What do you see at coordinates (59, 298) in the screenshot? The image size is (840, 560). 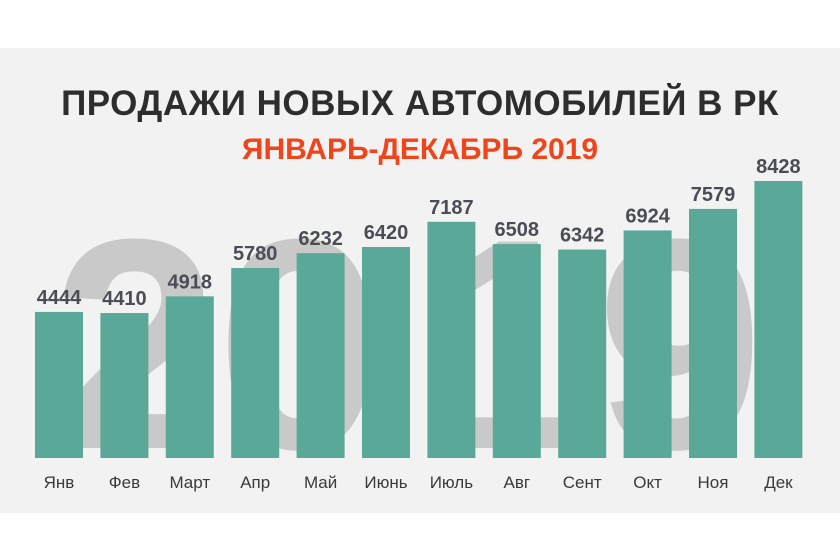 I see `bar-value-label: 4444` at bounding box center [59, 298].